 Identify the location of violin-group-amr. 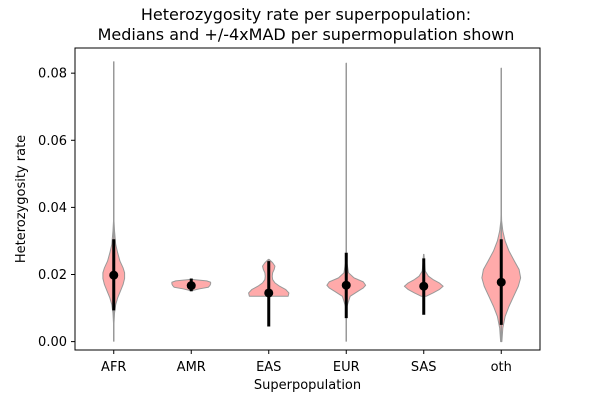
(191, 285).